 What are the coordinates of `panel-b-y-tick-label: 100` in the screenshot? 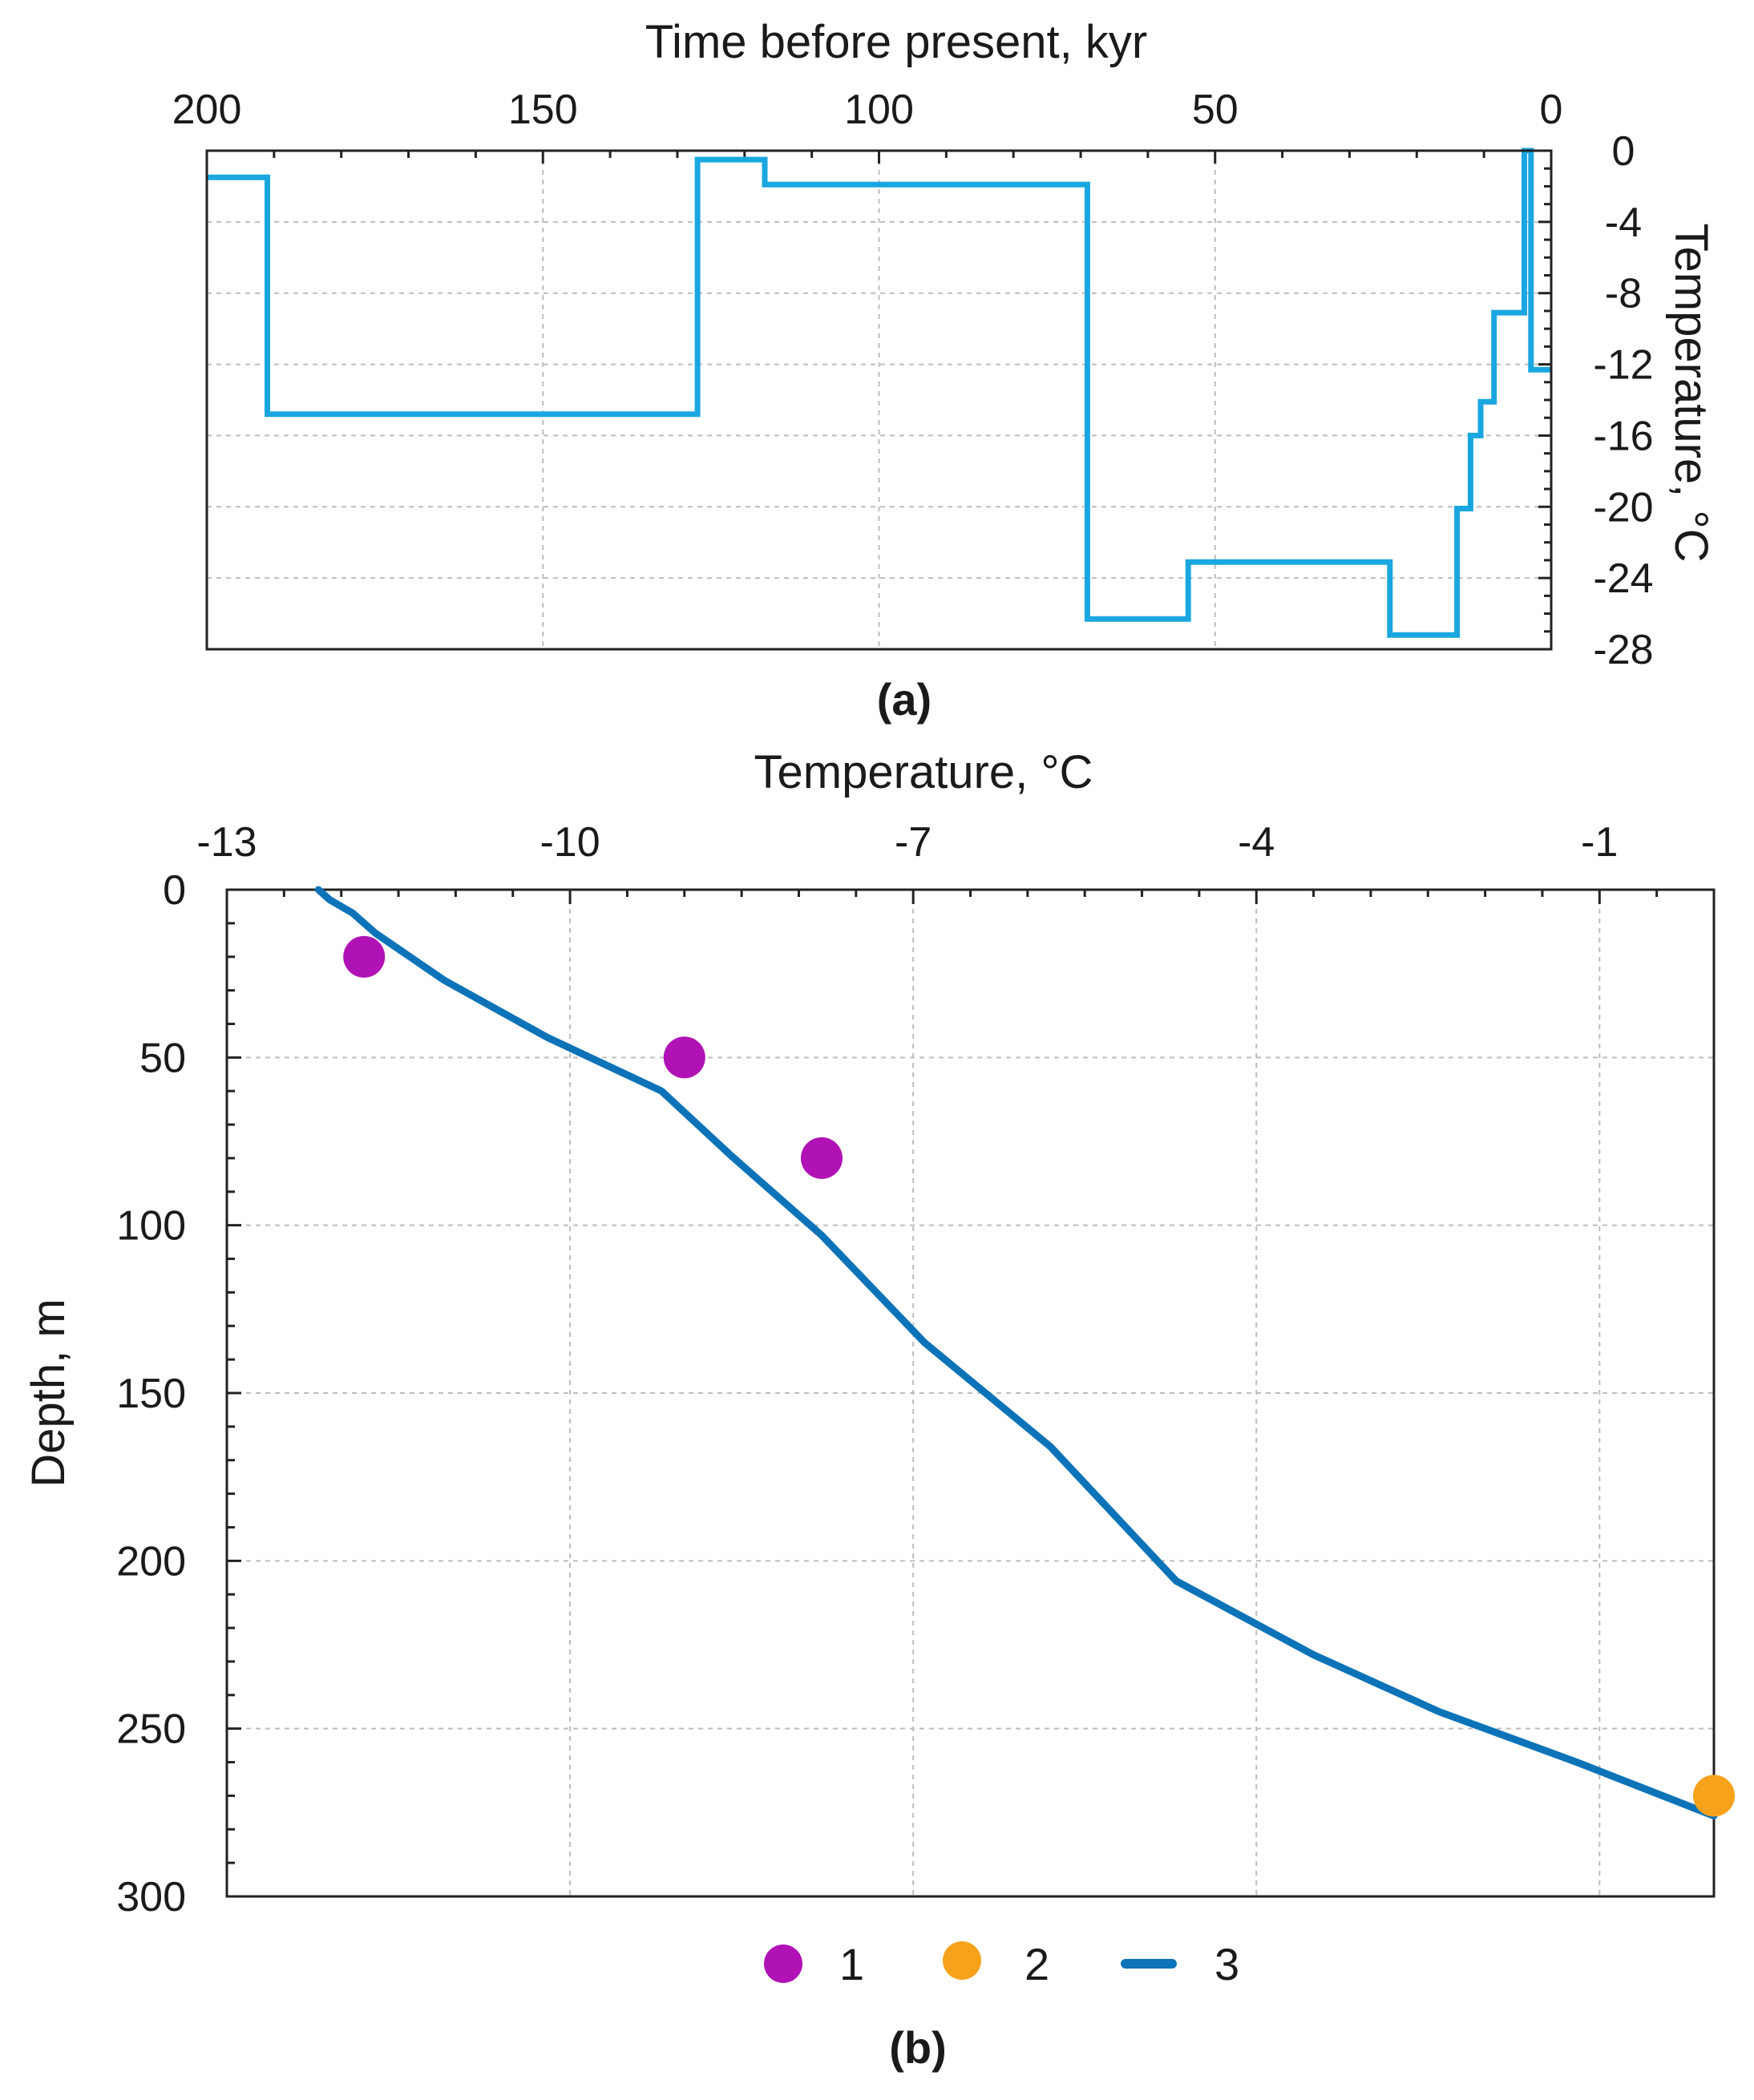 It's located at (151, 1226).